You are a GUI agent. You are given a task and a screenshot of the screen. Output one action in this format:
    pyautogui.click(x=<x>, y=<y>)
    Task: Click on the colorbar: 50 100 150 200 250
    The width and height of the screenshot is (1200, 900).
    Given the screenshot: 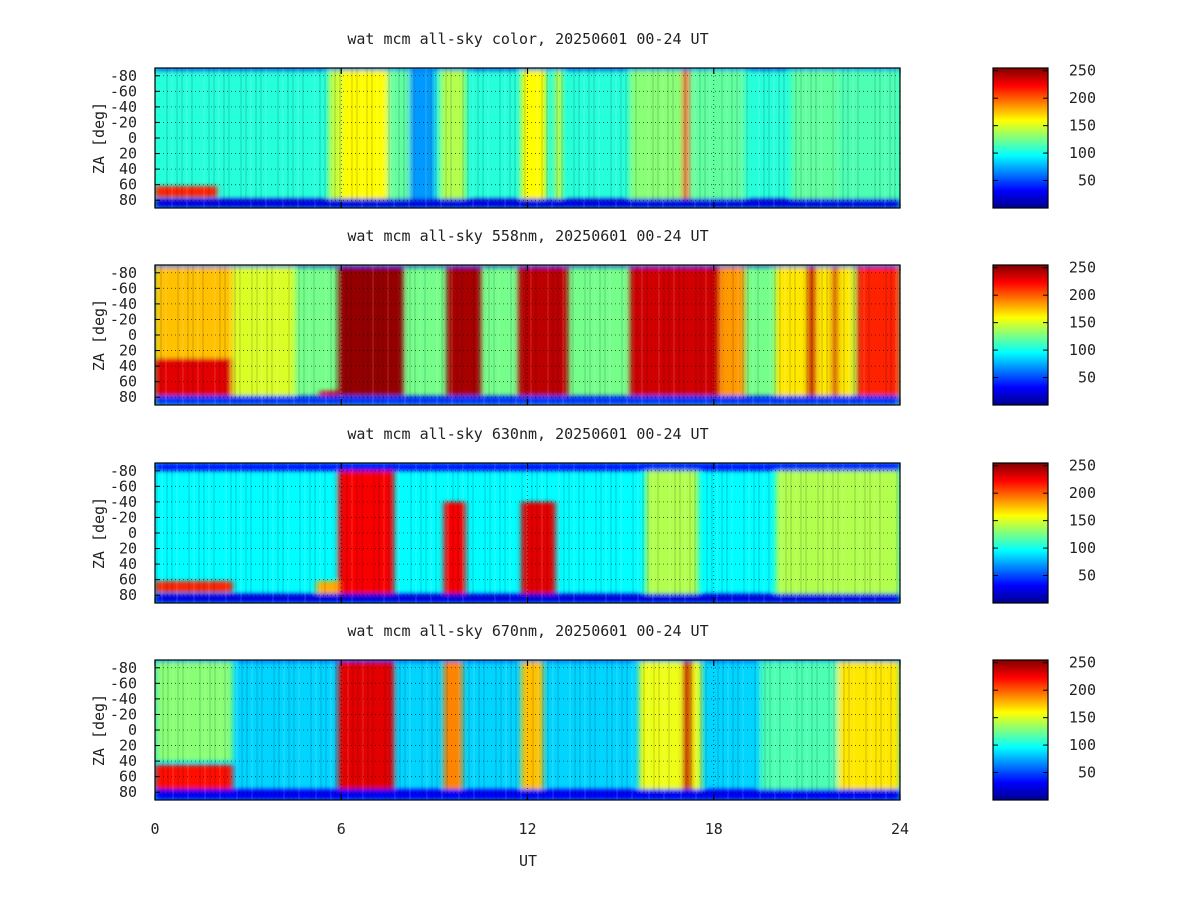 What is the action you would take?
    pyautogui.click(x=1044, y=727)
    